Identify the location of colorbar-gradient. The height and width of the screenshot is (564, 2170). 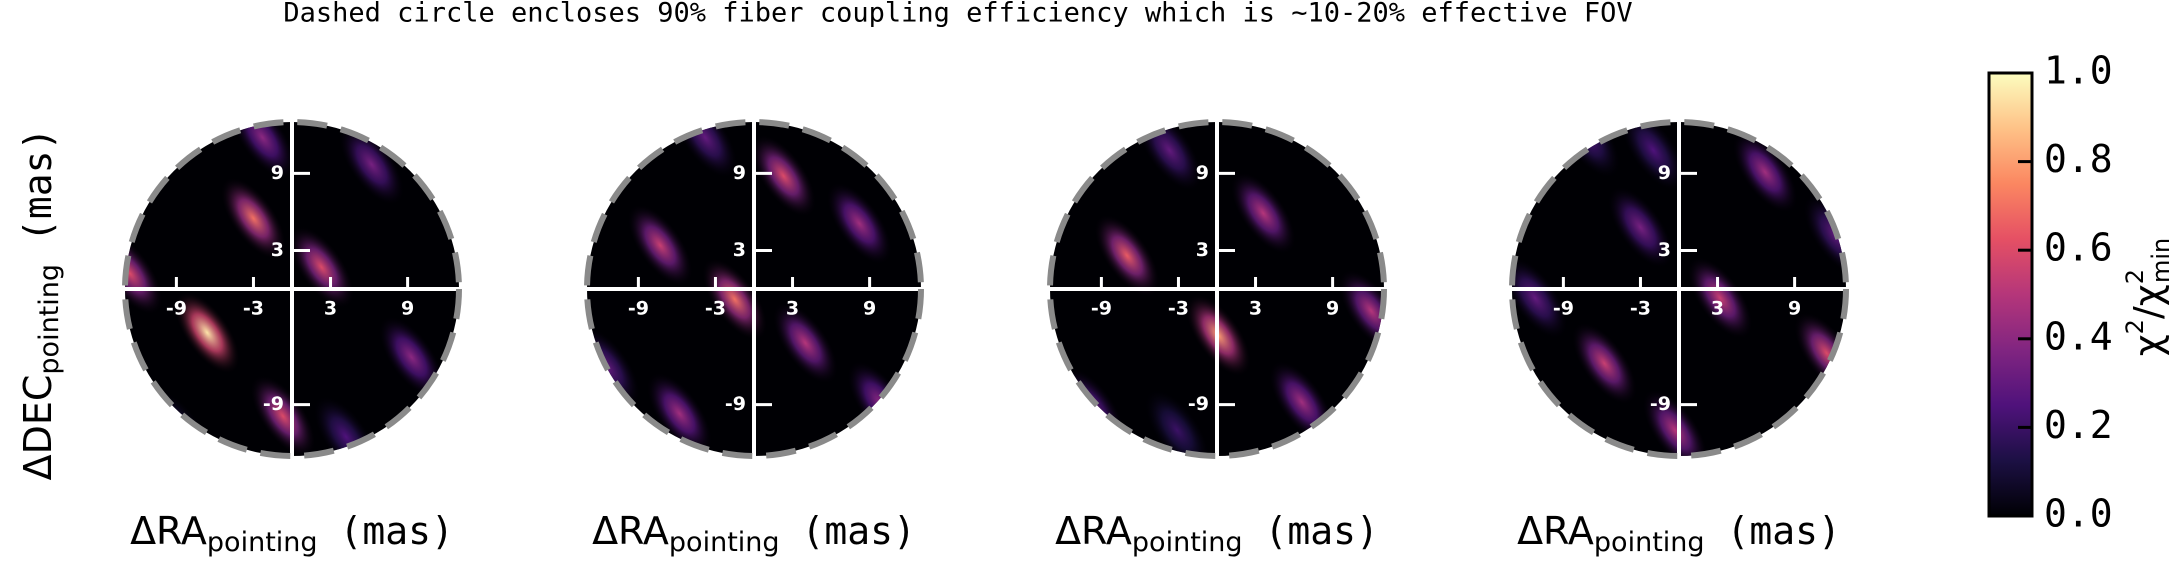
(2010, 294).